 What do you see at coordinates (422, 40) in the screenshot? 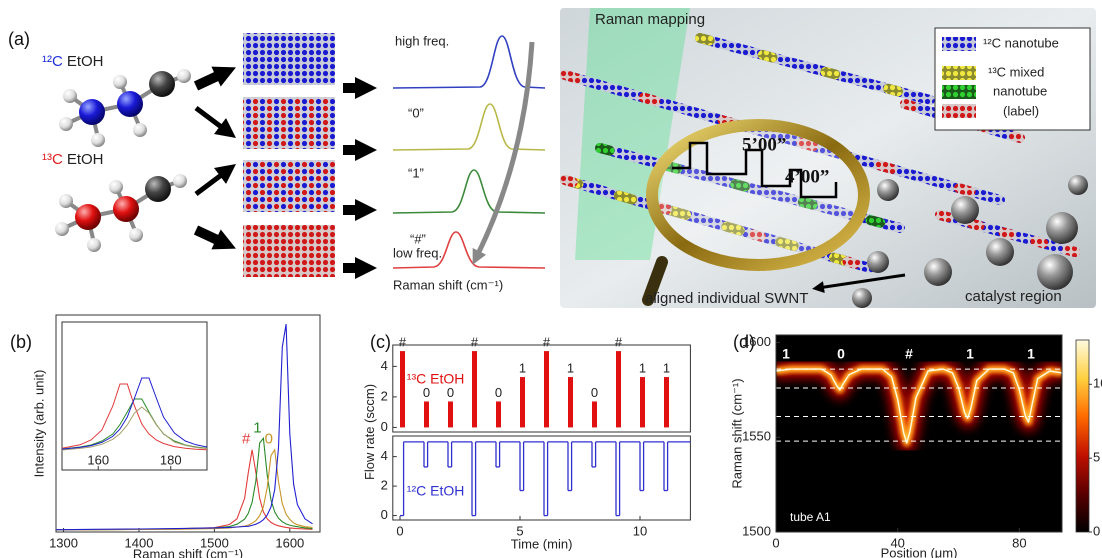
I see `spectrum-label: high freq.` at bounding box center [422, 40].